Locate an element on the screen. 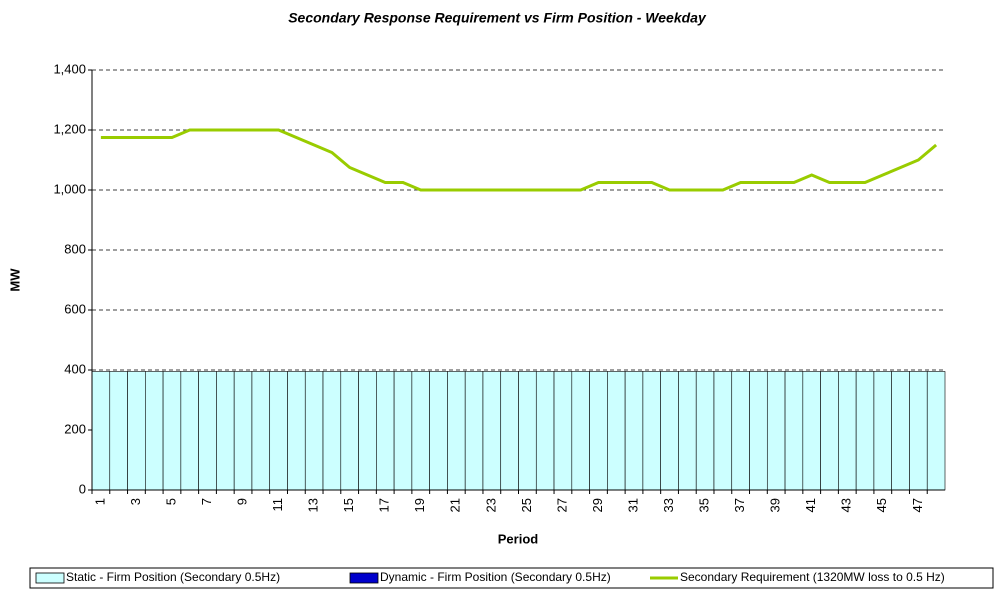  x-axis-label: Period is located at coordinates (518, 538).